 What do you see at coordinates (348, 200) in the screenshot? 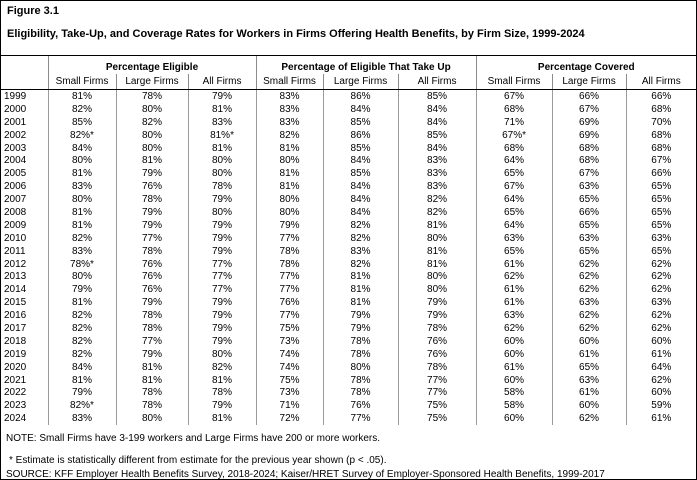
I see `table-row: 2007 80% 78% 79% 80% 84% 82% 64% 65% 65%` at bounding box center [348, 200].